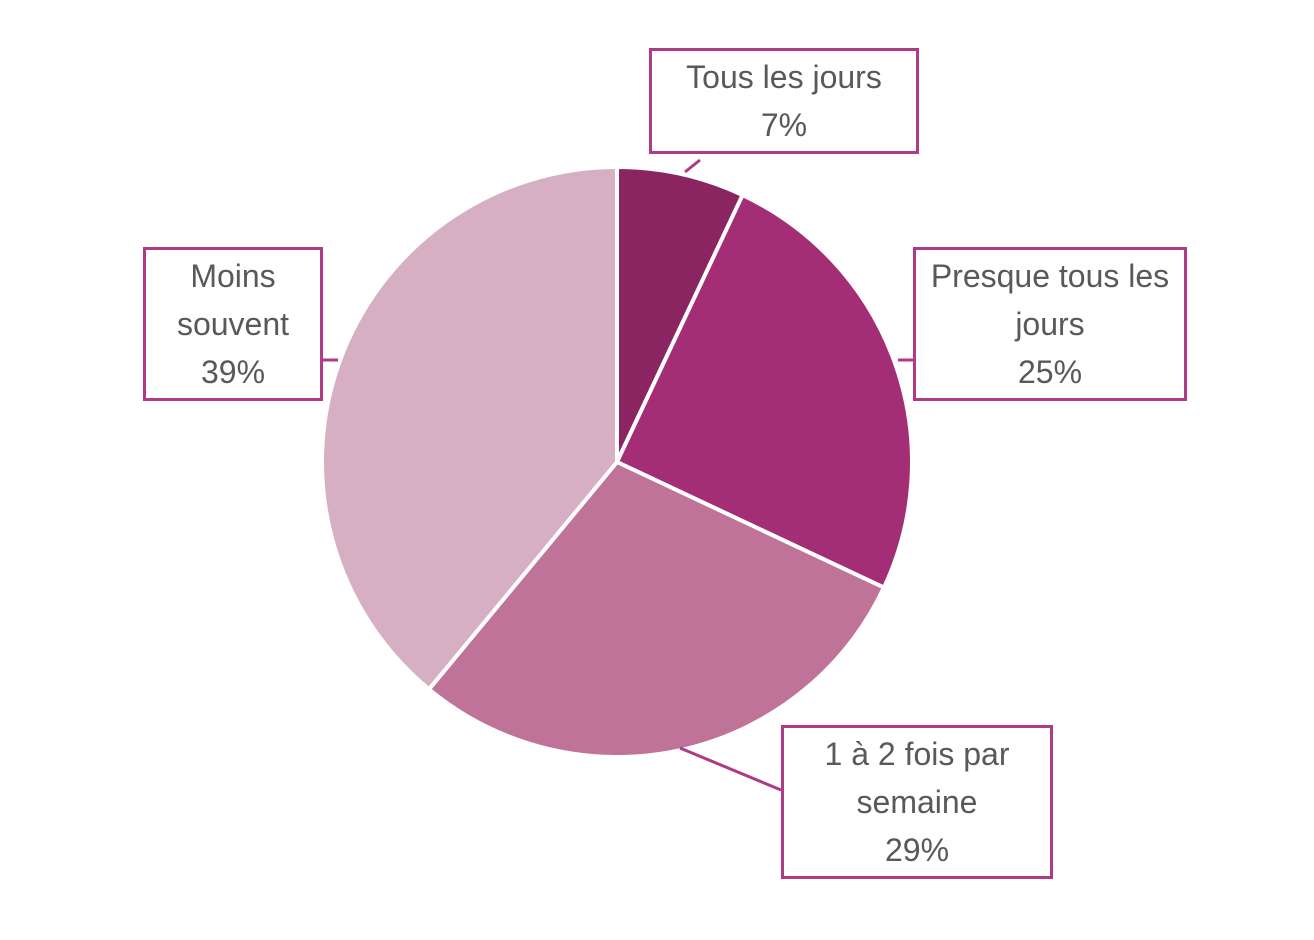 The image size is (1314, 940). What do you see at coordinates (784, 77) in the screenshot?
I see `label-category: Tous les jours` at bounding box center [784, 77].